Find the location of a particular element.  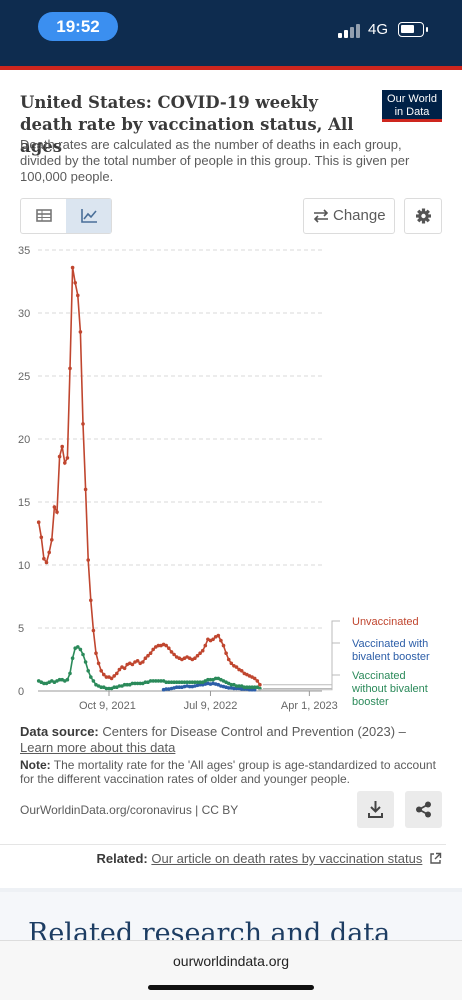

legend-label: bivalent booster is located at coordinates (391, 657).